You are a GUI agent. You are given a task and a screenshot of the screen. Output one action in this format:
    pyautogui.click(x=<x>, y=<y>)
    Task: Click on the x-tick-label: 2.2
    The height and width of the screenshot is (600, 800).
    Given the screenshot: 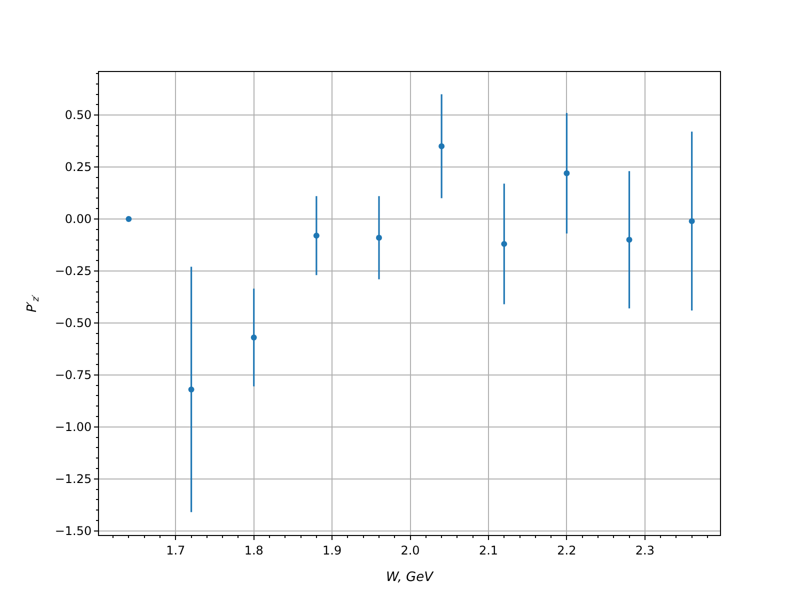 What is the action you would take?
    pyautogui.click(x=566, y=550)
    